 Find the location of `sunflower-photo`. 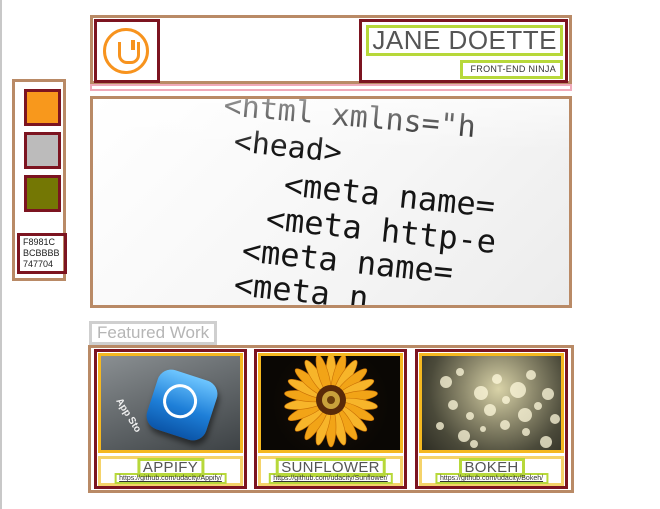

sunflower-photo is located at coordinates (330, 403).